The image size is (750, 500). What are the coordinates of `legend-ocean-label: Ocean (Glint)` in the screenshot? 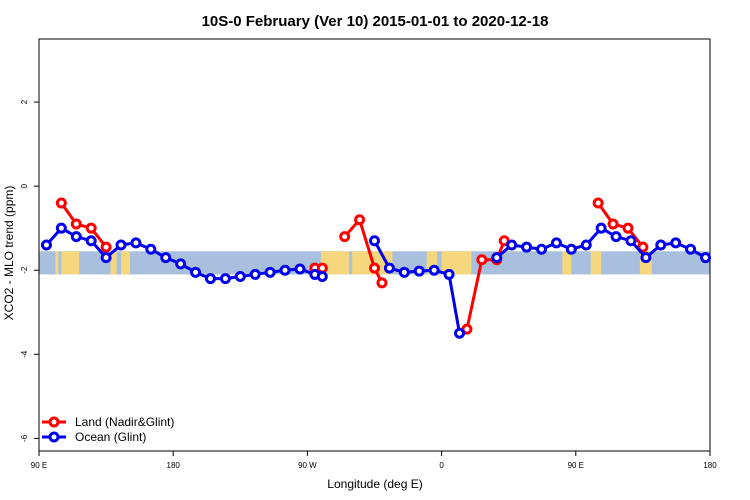 It's located at (110, 437).